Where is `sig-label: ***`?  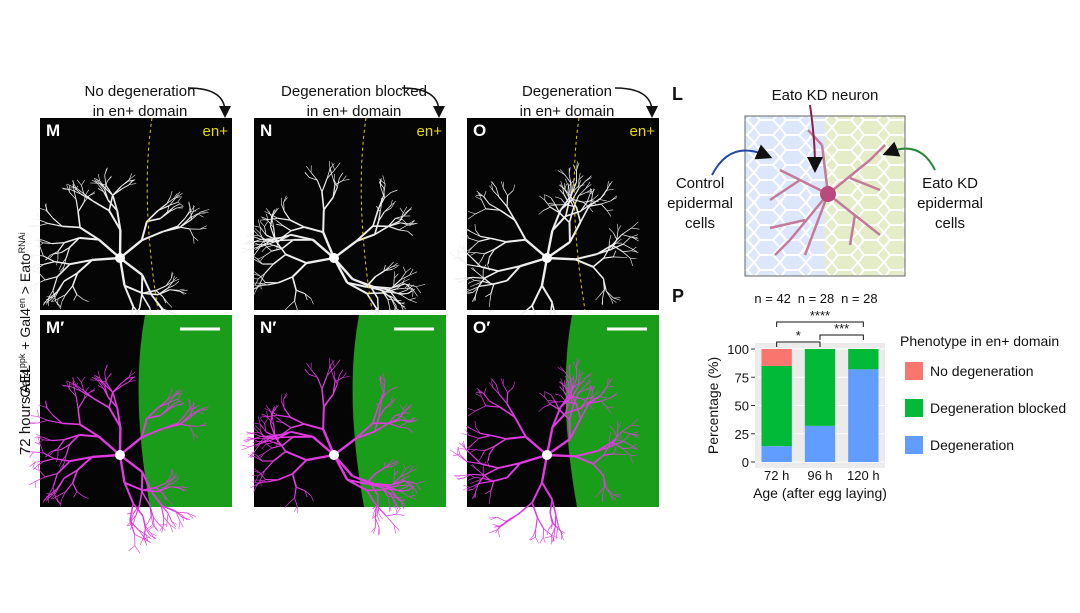 sig-label: *** is located at coordinates (841, 328).